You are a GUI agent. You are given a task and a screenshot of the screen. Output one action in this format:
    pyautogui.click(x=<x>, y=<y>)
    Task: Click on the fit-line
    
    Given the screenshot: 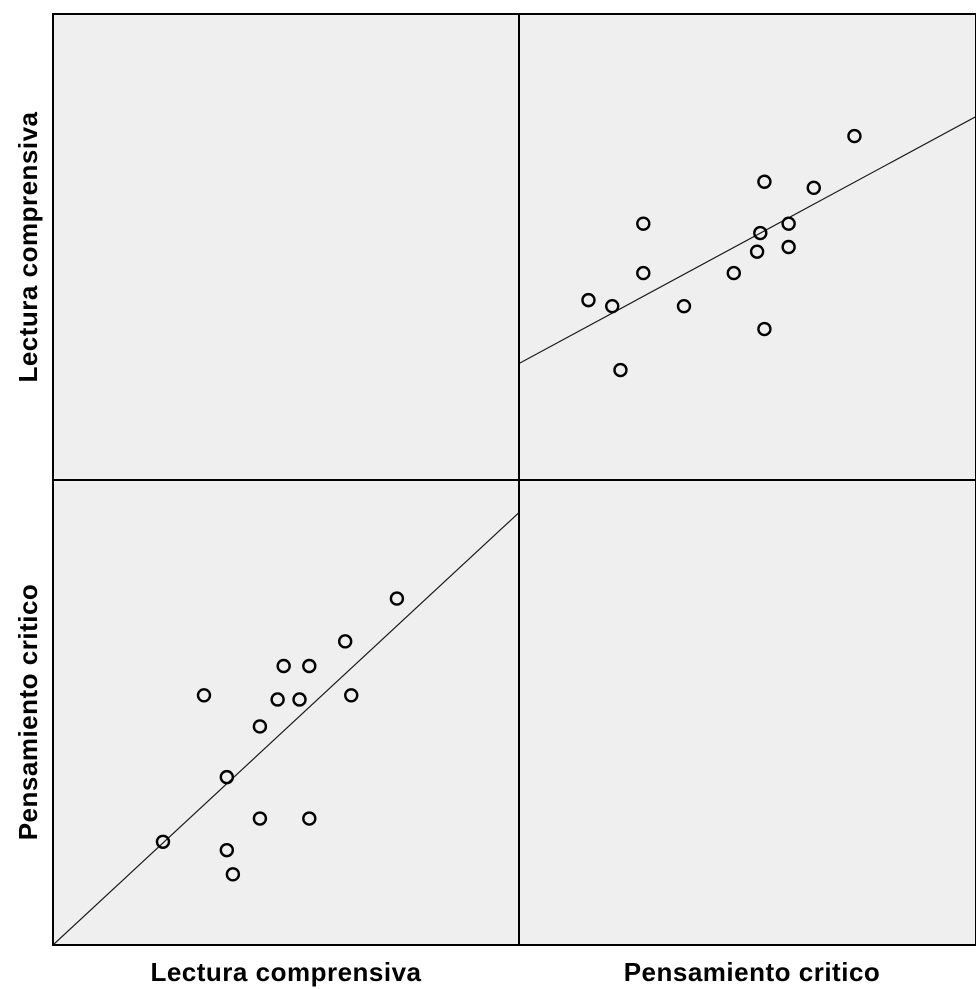 What is the action you would take?
    pyautogui.click(x=747, y=240)
    